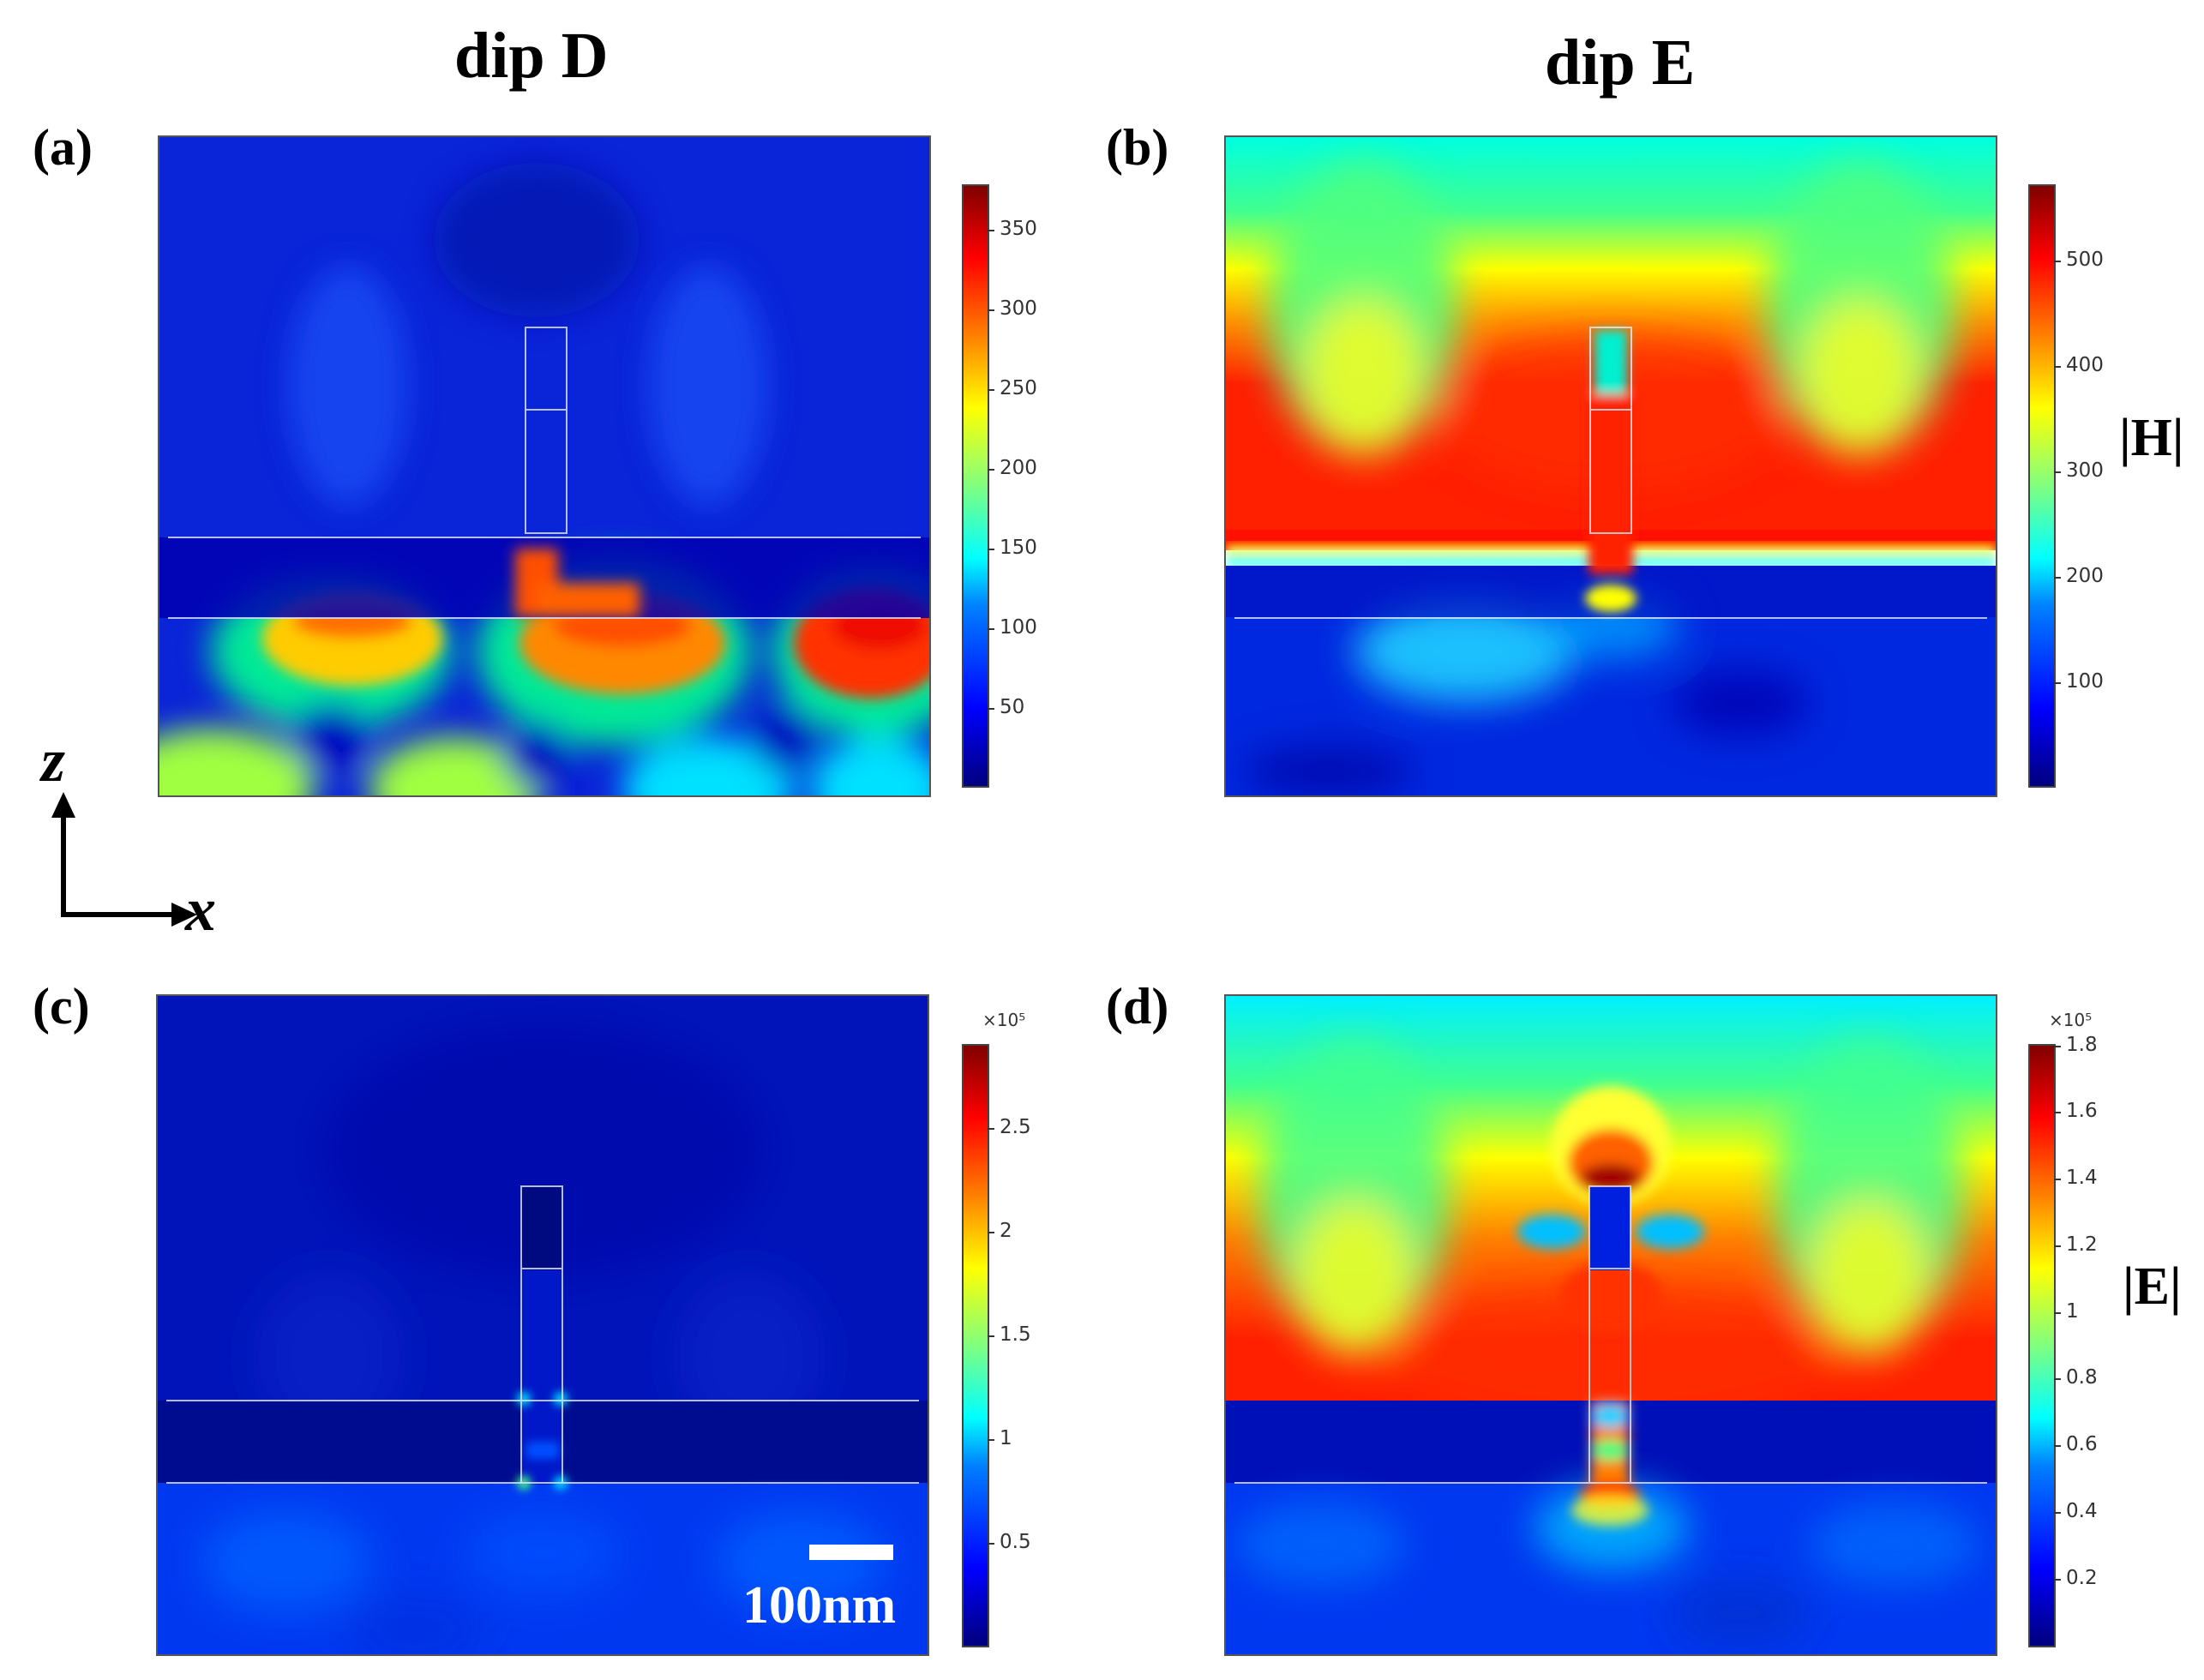 The image size is (2204, 1680). Describe the element at coordinates (976, 486) in the screenshot. I see `colorbar-a` at that location.